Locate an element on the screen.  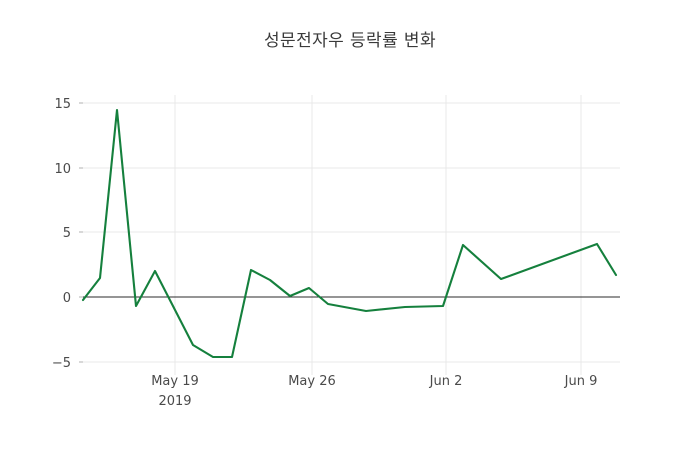
xtick-label-jun2: Jun 2 is located at coordinates (446, 381).